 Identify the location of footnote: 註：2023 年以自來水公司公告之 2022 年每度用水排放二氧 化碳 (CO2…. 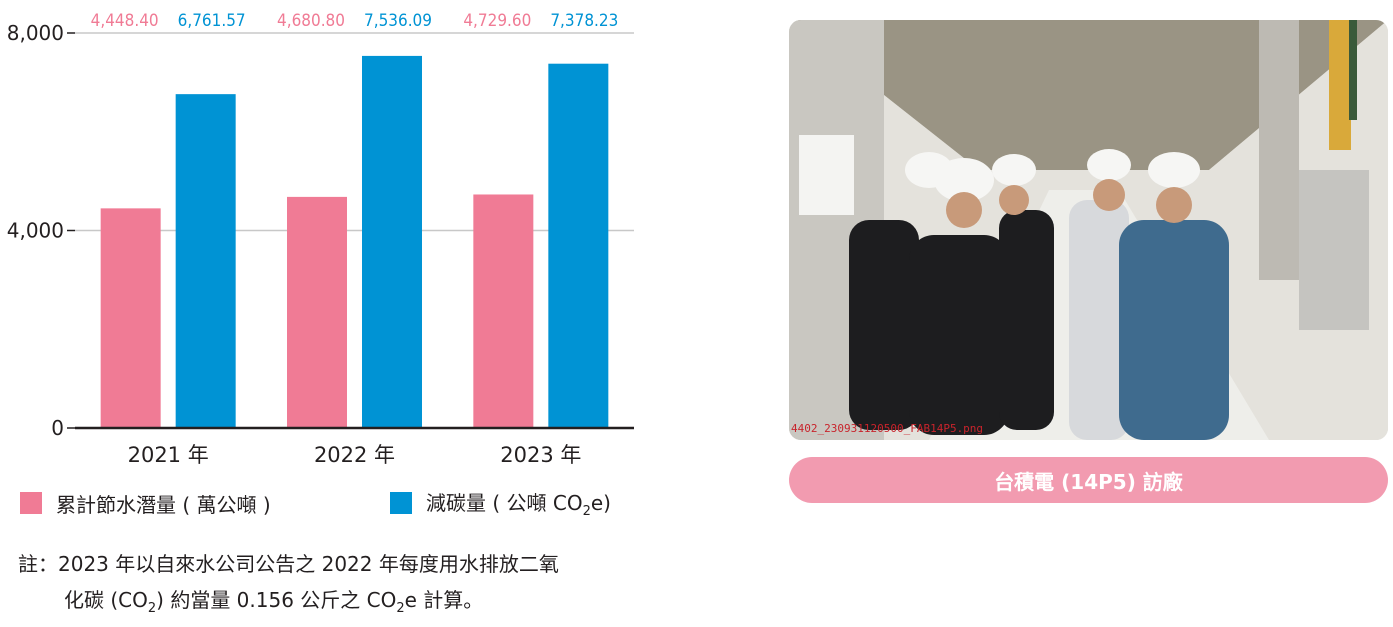
(338, 586).